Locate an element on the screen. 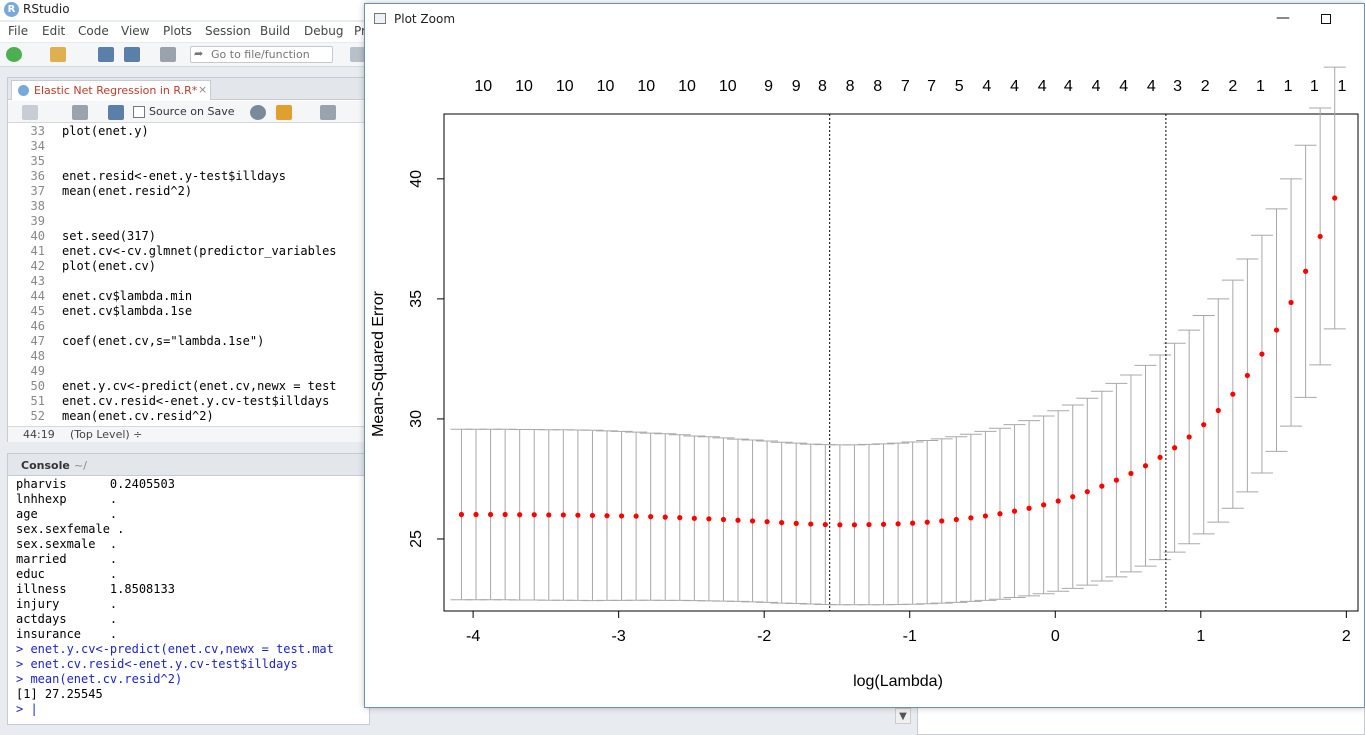 This screenshot has width=1365, height=735. code-line: 43 is located at coordinates (188, 281).